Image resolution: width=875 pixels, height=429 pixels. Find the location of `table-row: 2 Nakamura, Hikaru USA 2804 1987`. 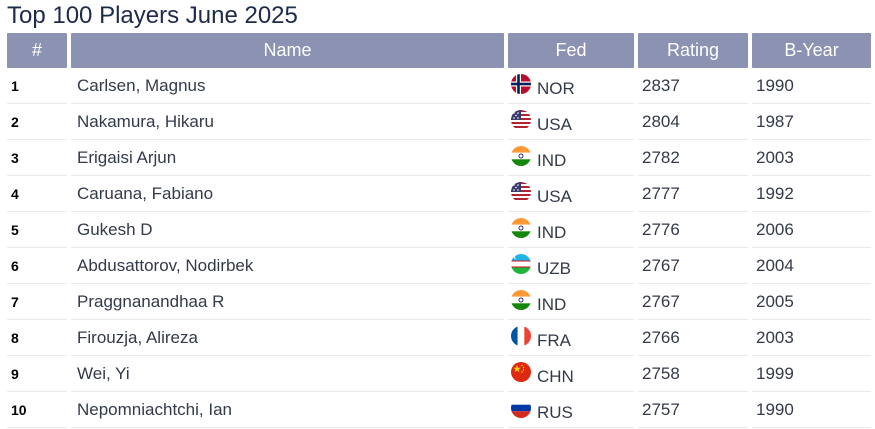

table-row: 2 Nakamura, Hikaru USA 2804 1987 is located at coordinates (439, 122).